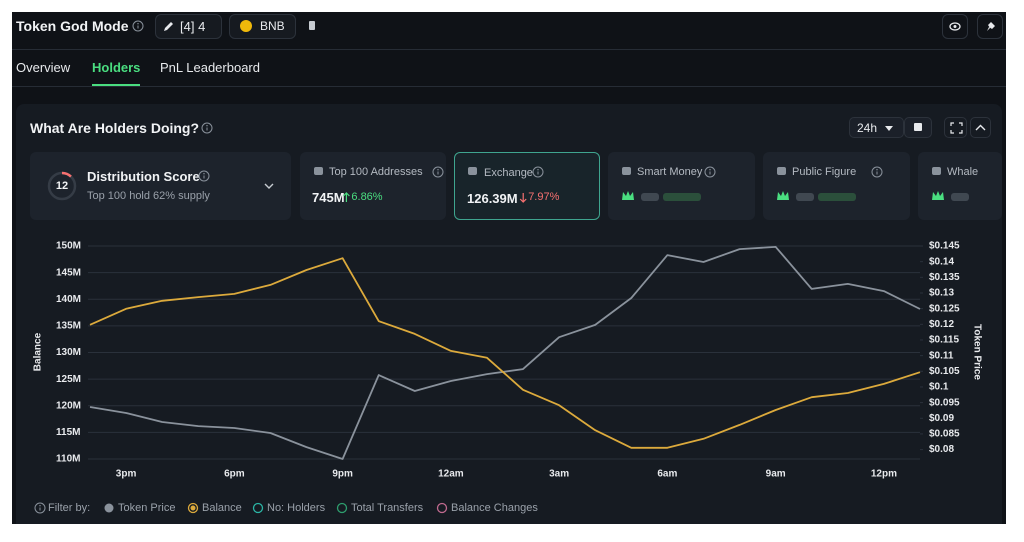 This screenshot has height=542, width=1024. What do you see at coordinates (272, 26) in the screenshot?
I see `chain-label: BNB` at bounding box center [272, 26].